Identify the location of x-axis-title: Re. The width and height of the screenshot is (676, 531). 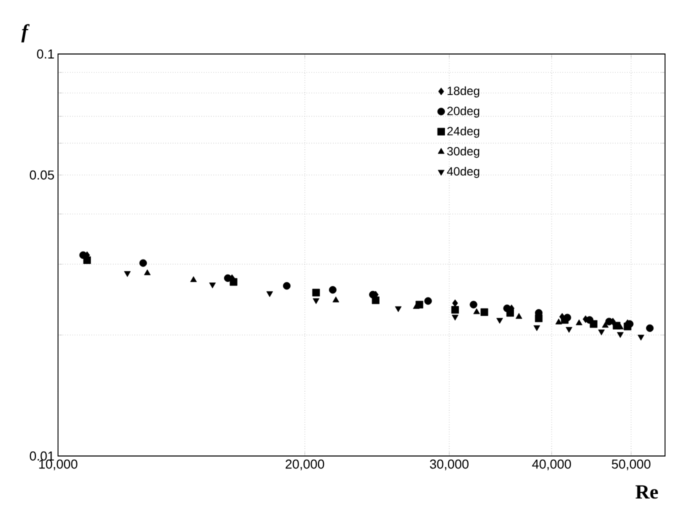
(647, 492).